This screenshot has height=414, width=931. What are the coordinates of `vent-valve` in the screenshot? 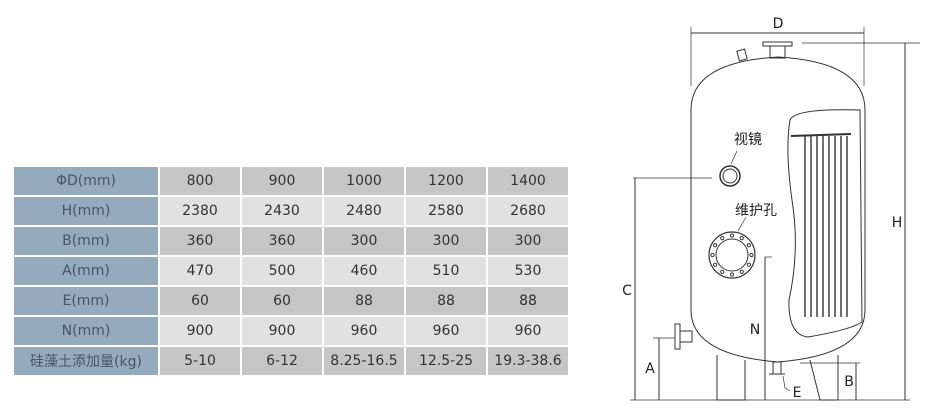 It's located at (742, 55).